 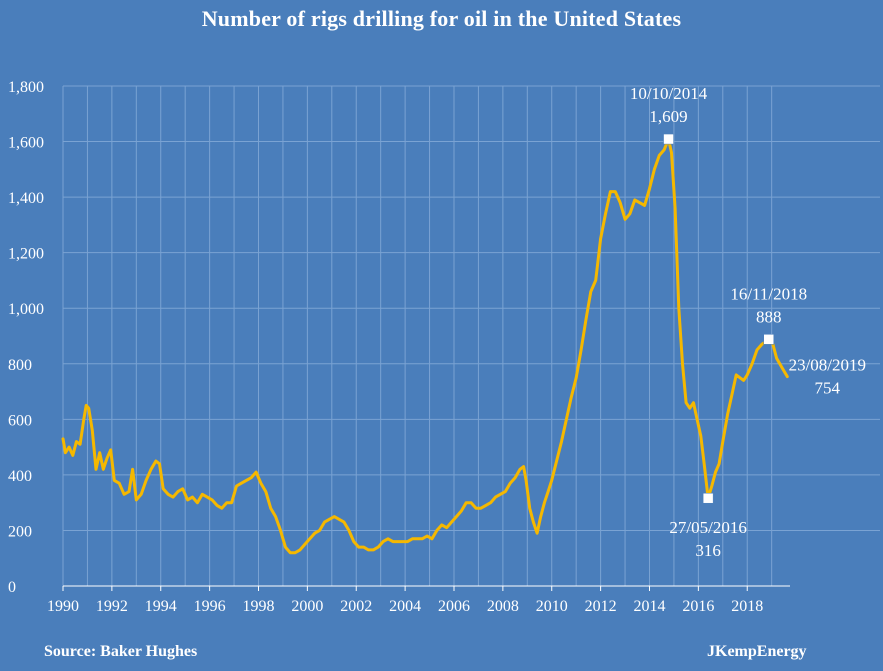 What do you see at coordinates (747, 606) in the screenshot?
I see `x-tick-label: 2018` at bounding box center [747, 606].